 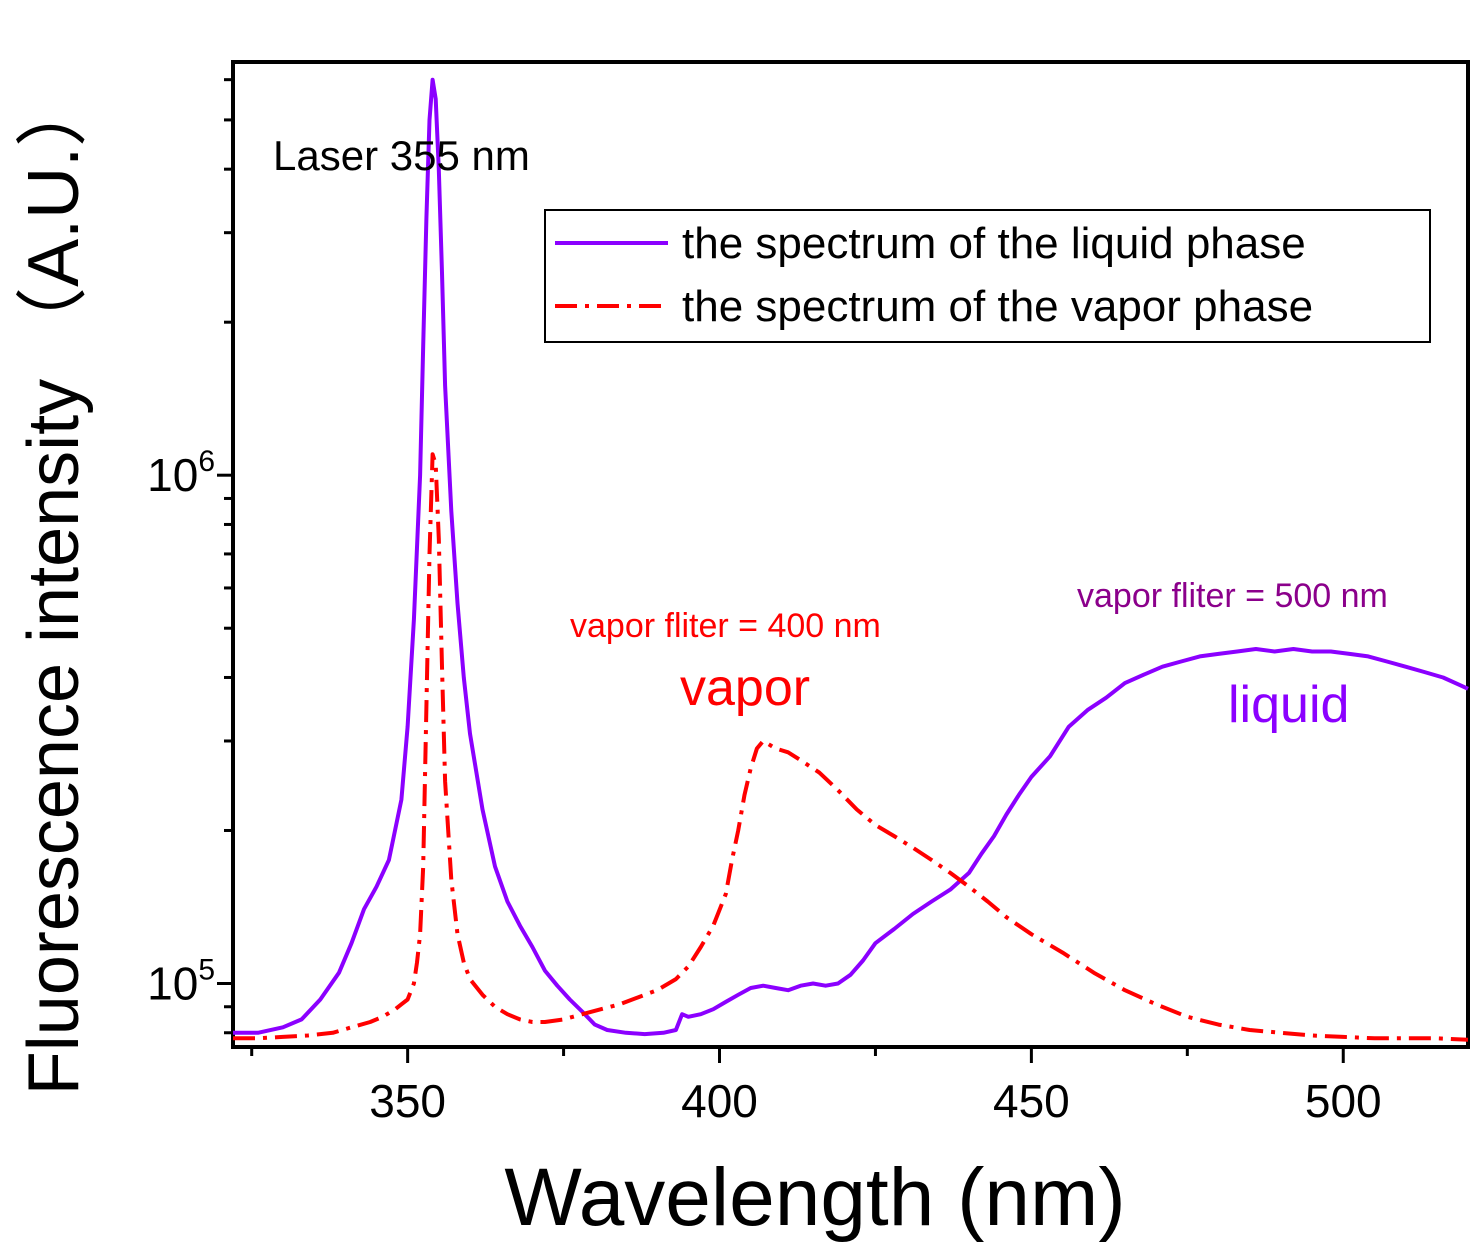 What do you see at coordinates (407, 1101) in the screenshot?
I see `x-tick-label-350: 350` at bounding box center [407, 1101].